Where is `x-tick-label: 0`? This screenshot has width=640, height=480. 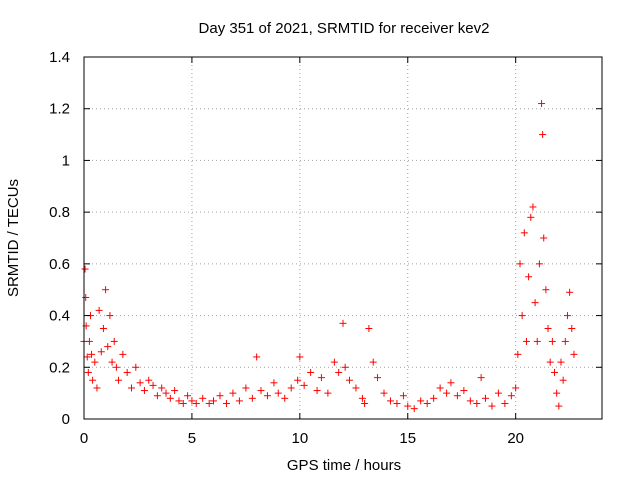 x-tick-label: 0 is located at coordinates (84, 438).